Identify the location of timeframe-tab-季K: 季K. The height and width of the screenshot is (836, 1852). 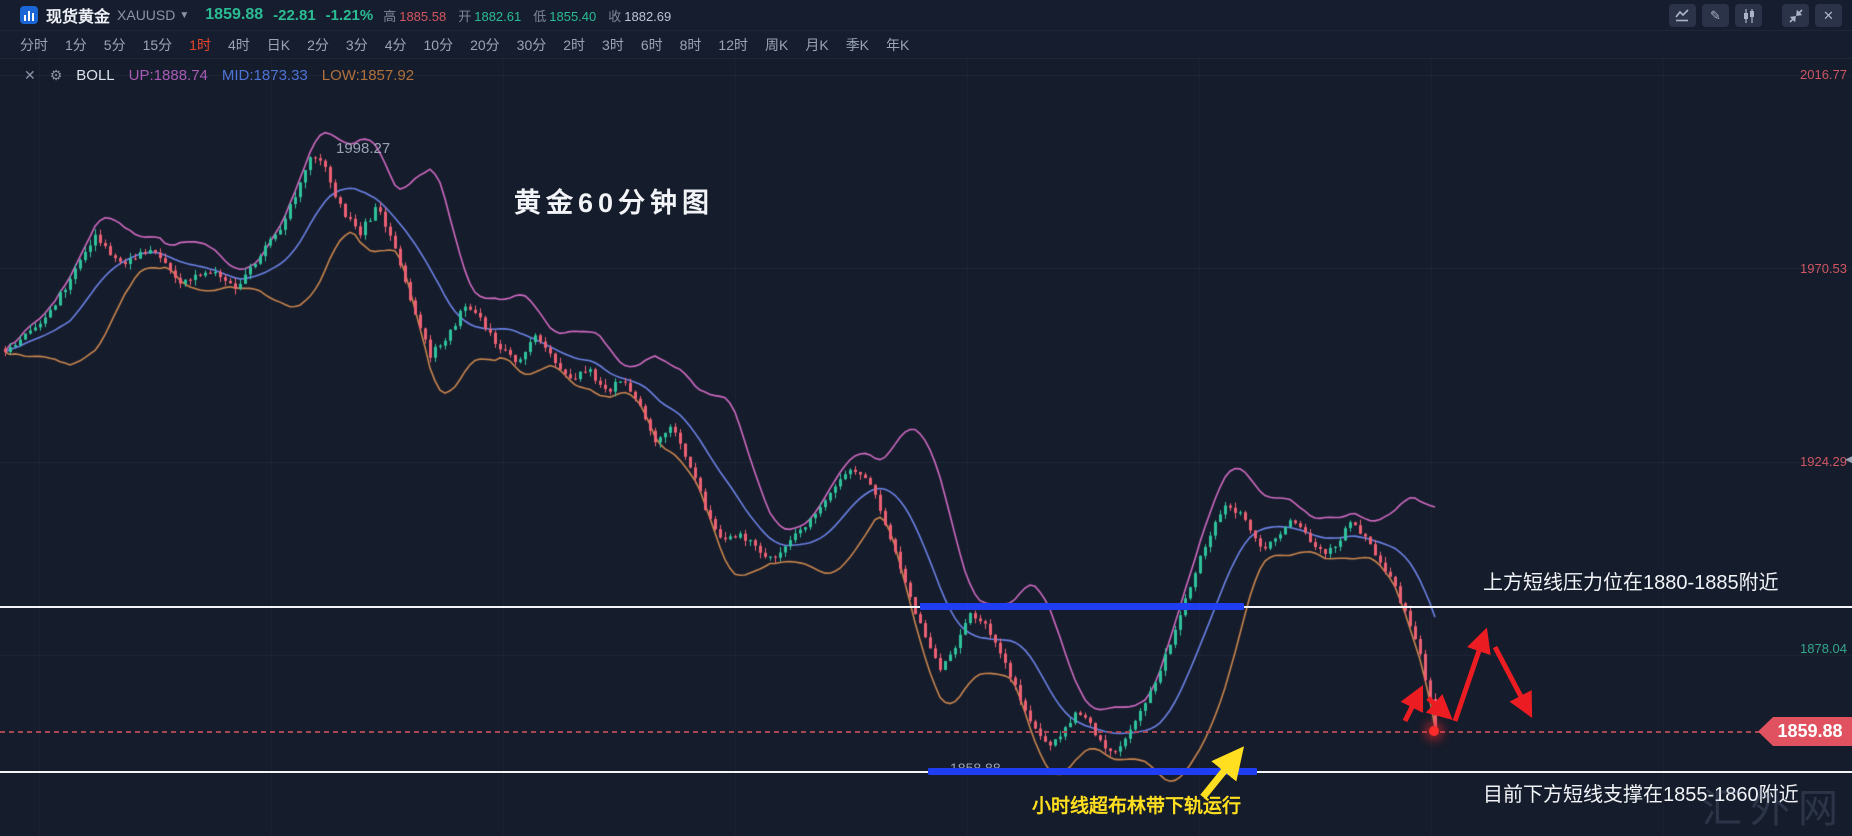
(857, 44).